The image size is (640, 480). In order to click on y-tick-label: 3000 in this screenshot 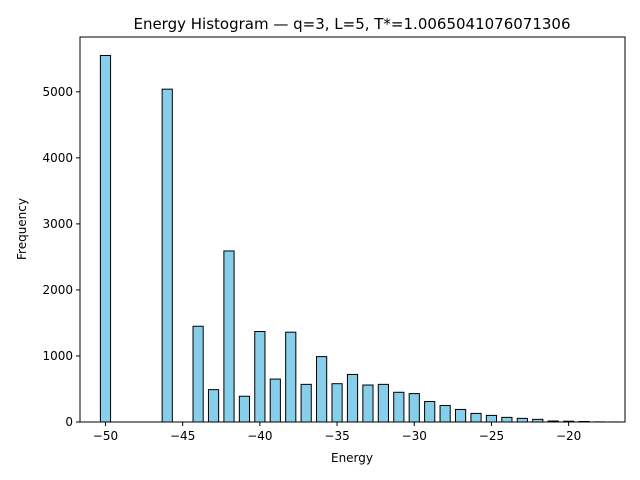, I will do `click(57, 224)`.